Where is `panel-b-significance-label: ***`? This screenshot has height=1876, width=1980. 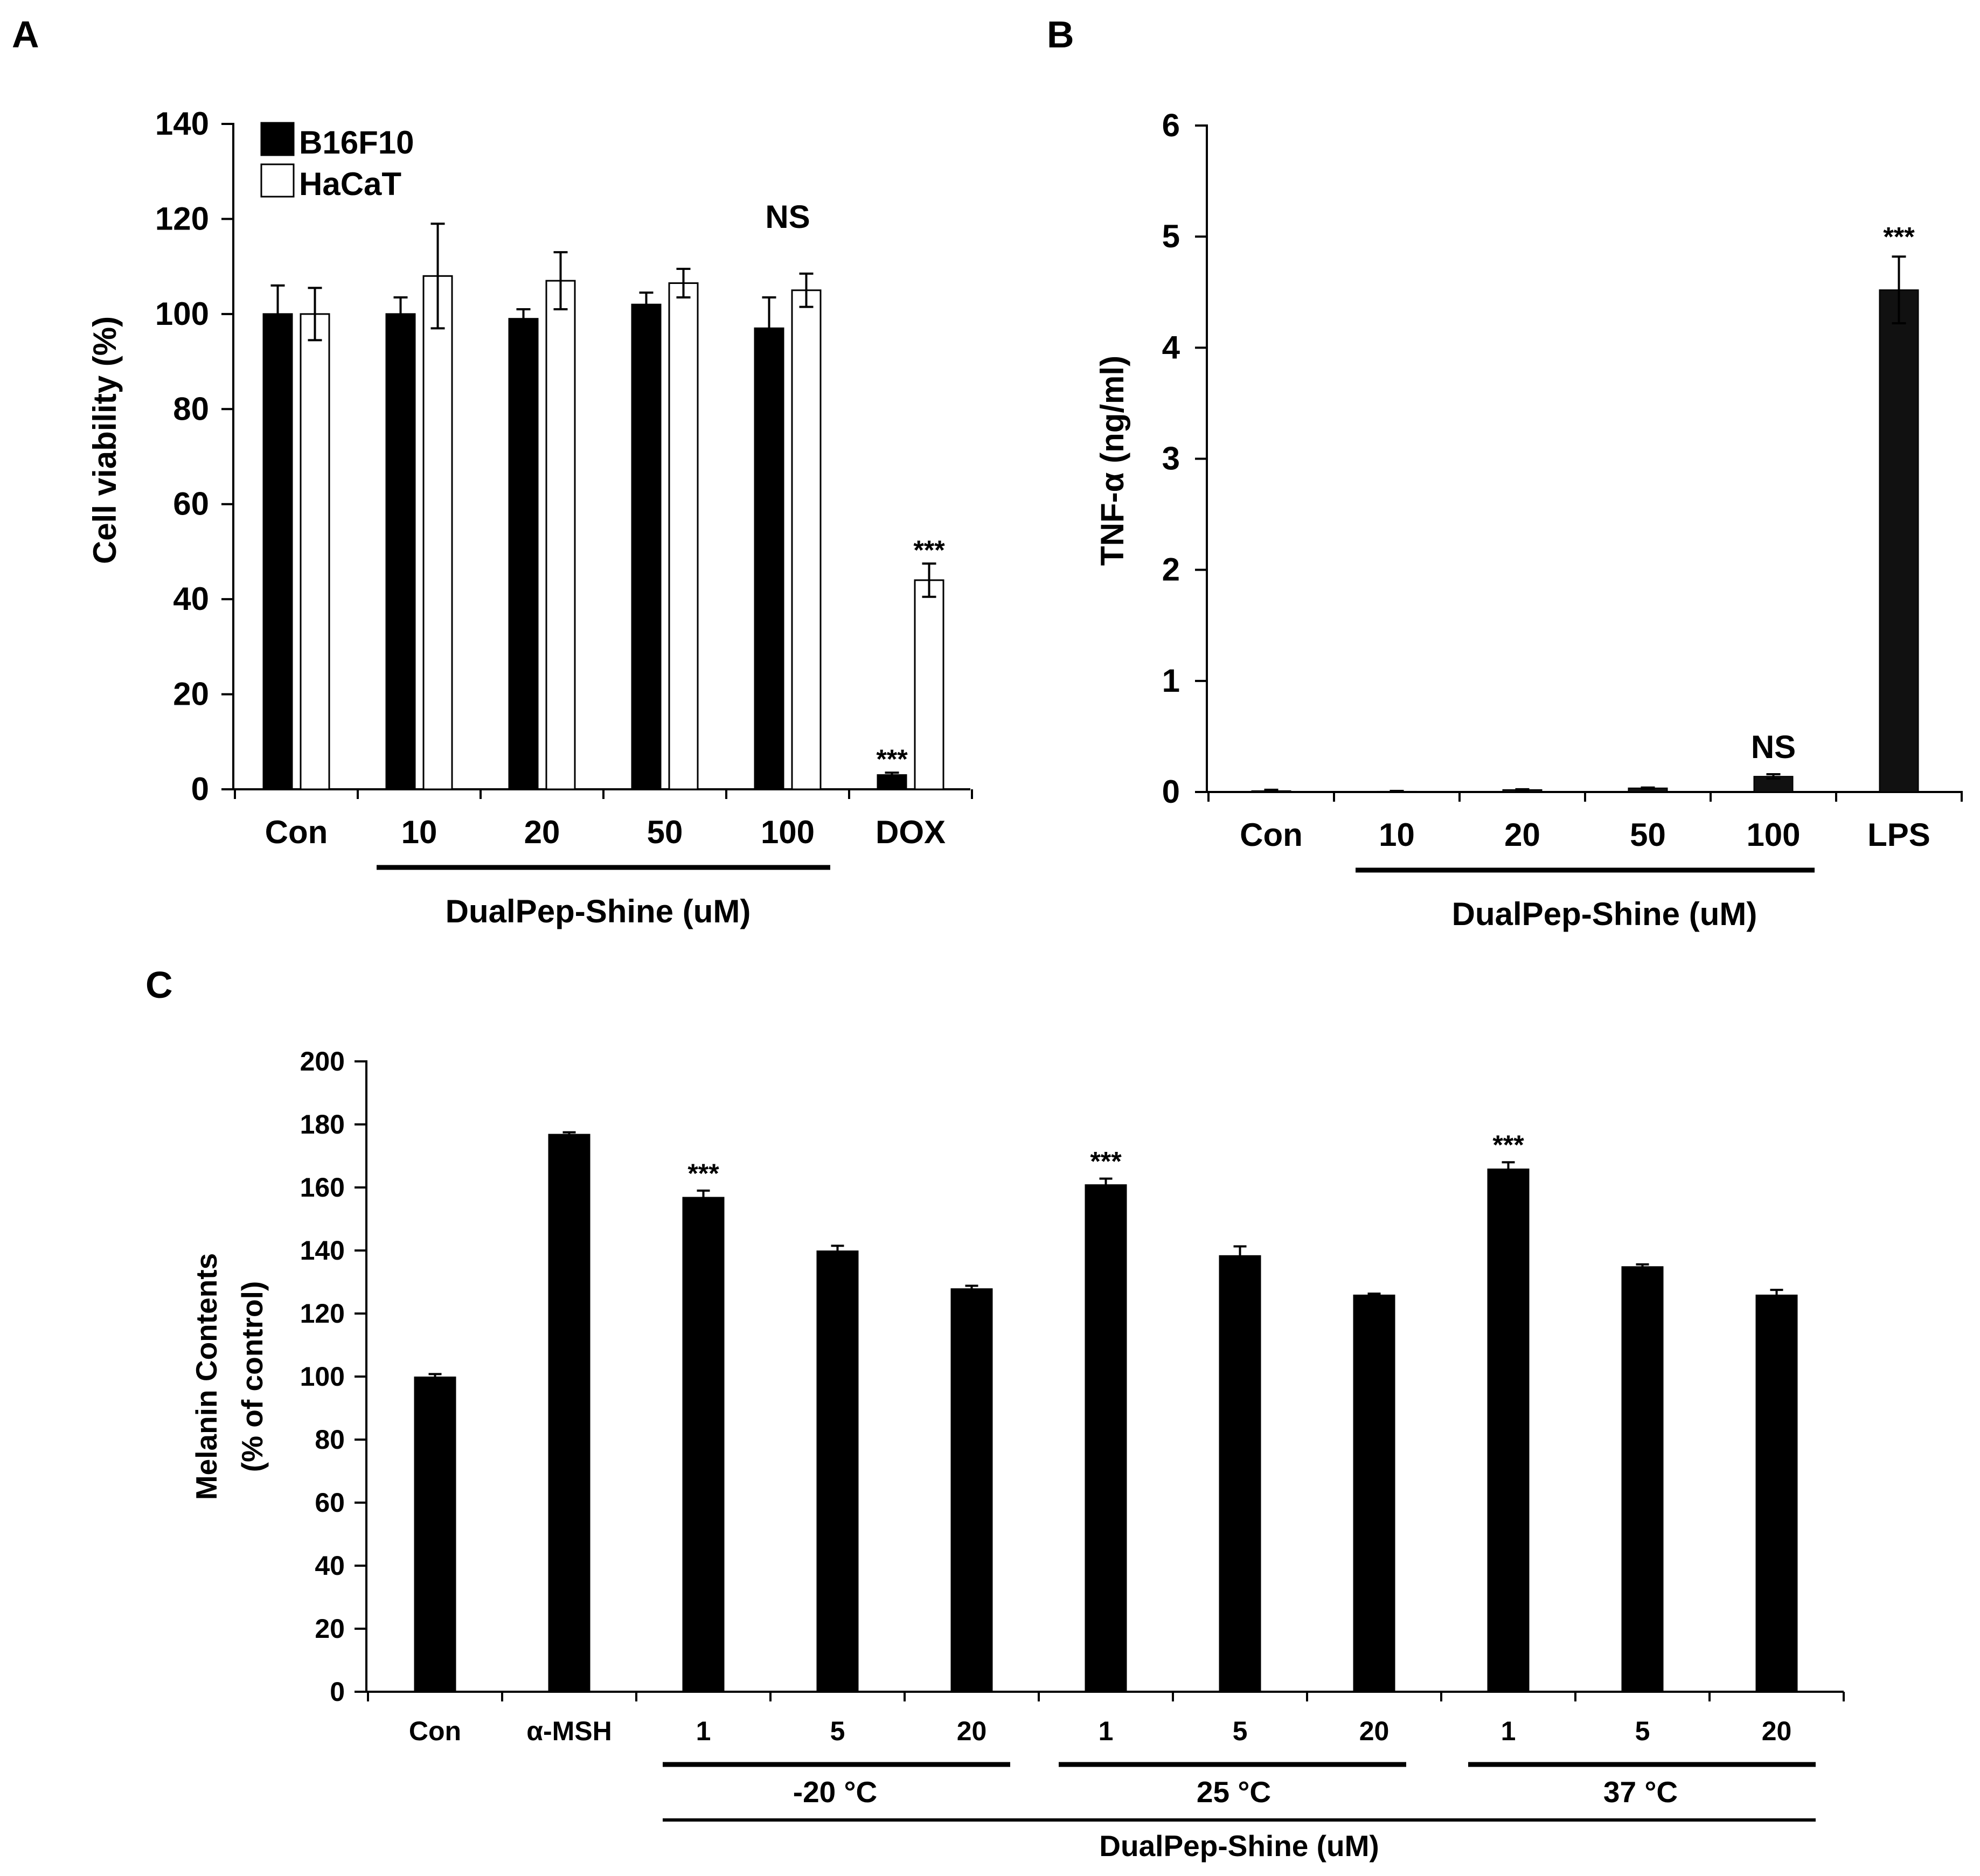 panel-b-significance-label: *** is located at coordinates (1899, 237).